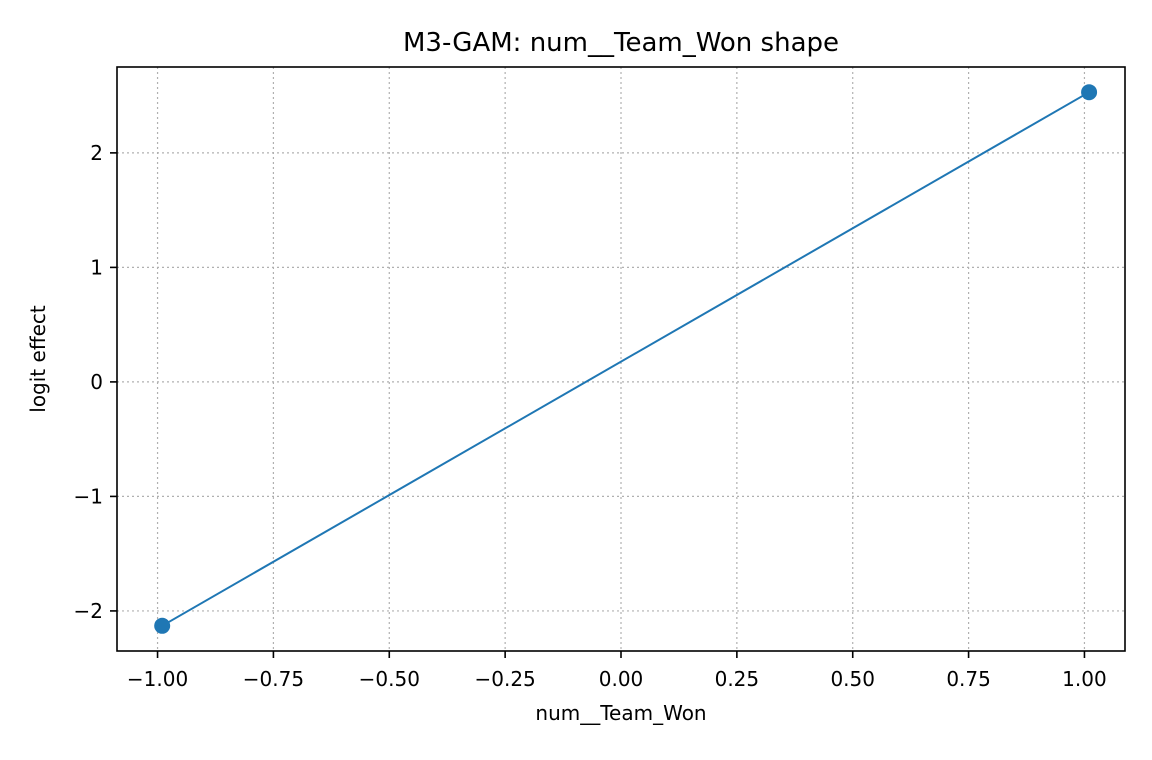 Image resolution: width=1152 pixels, height=760 pixels. I want to click on x-axis-ticks: −1.00 −0.75 −0.50 −0.25 0.00 0.25 0.50 0.75 1.00, so click(617, 671).